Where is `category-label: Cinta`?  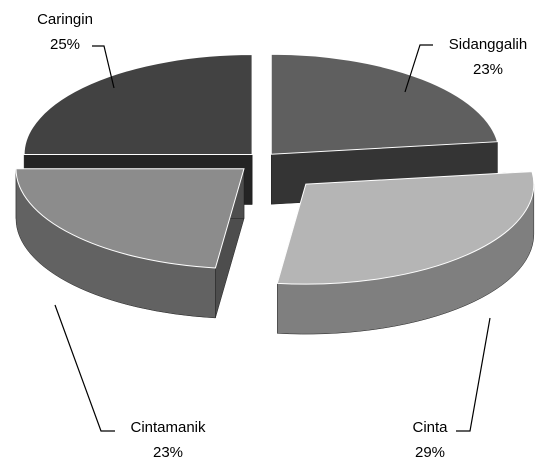
category-label: Cinta is located at coordinates (430, 427).